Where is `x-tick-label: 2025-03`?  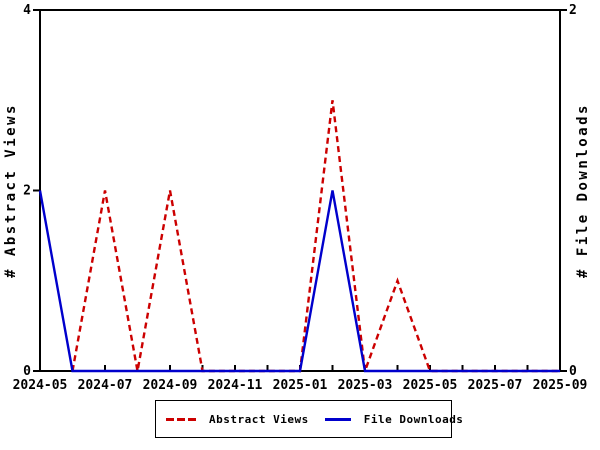 x-tick-label: 2025-03 is located at coordinates (365, 385).